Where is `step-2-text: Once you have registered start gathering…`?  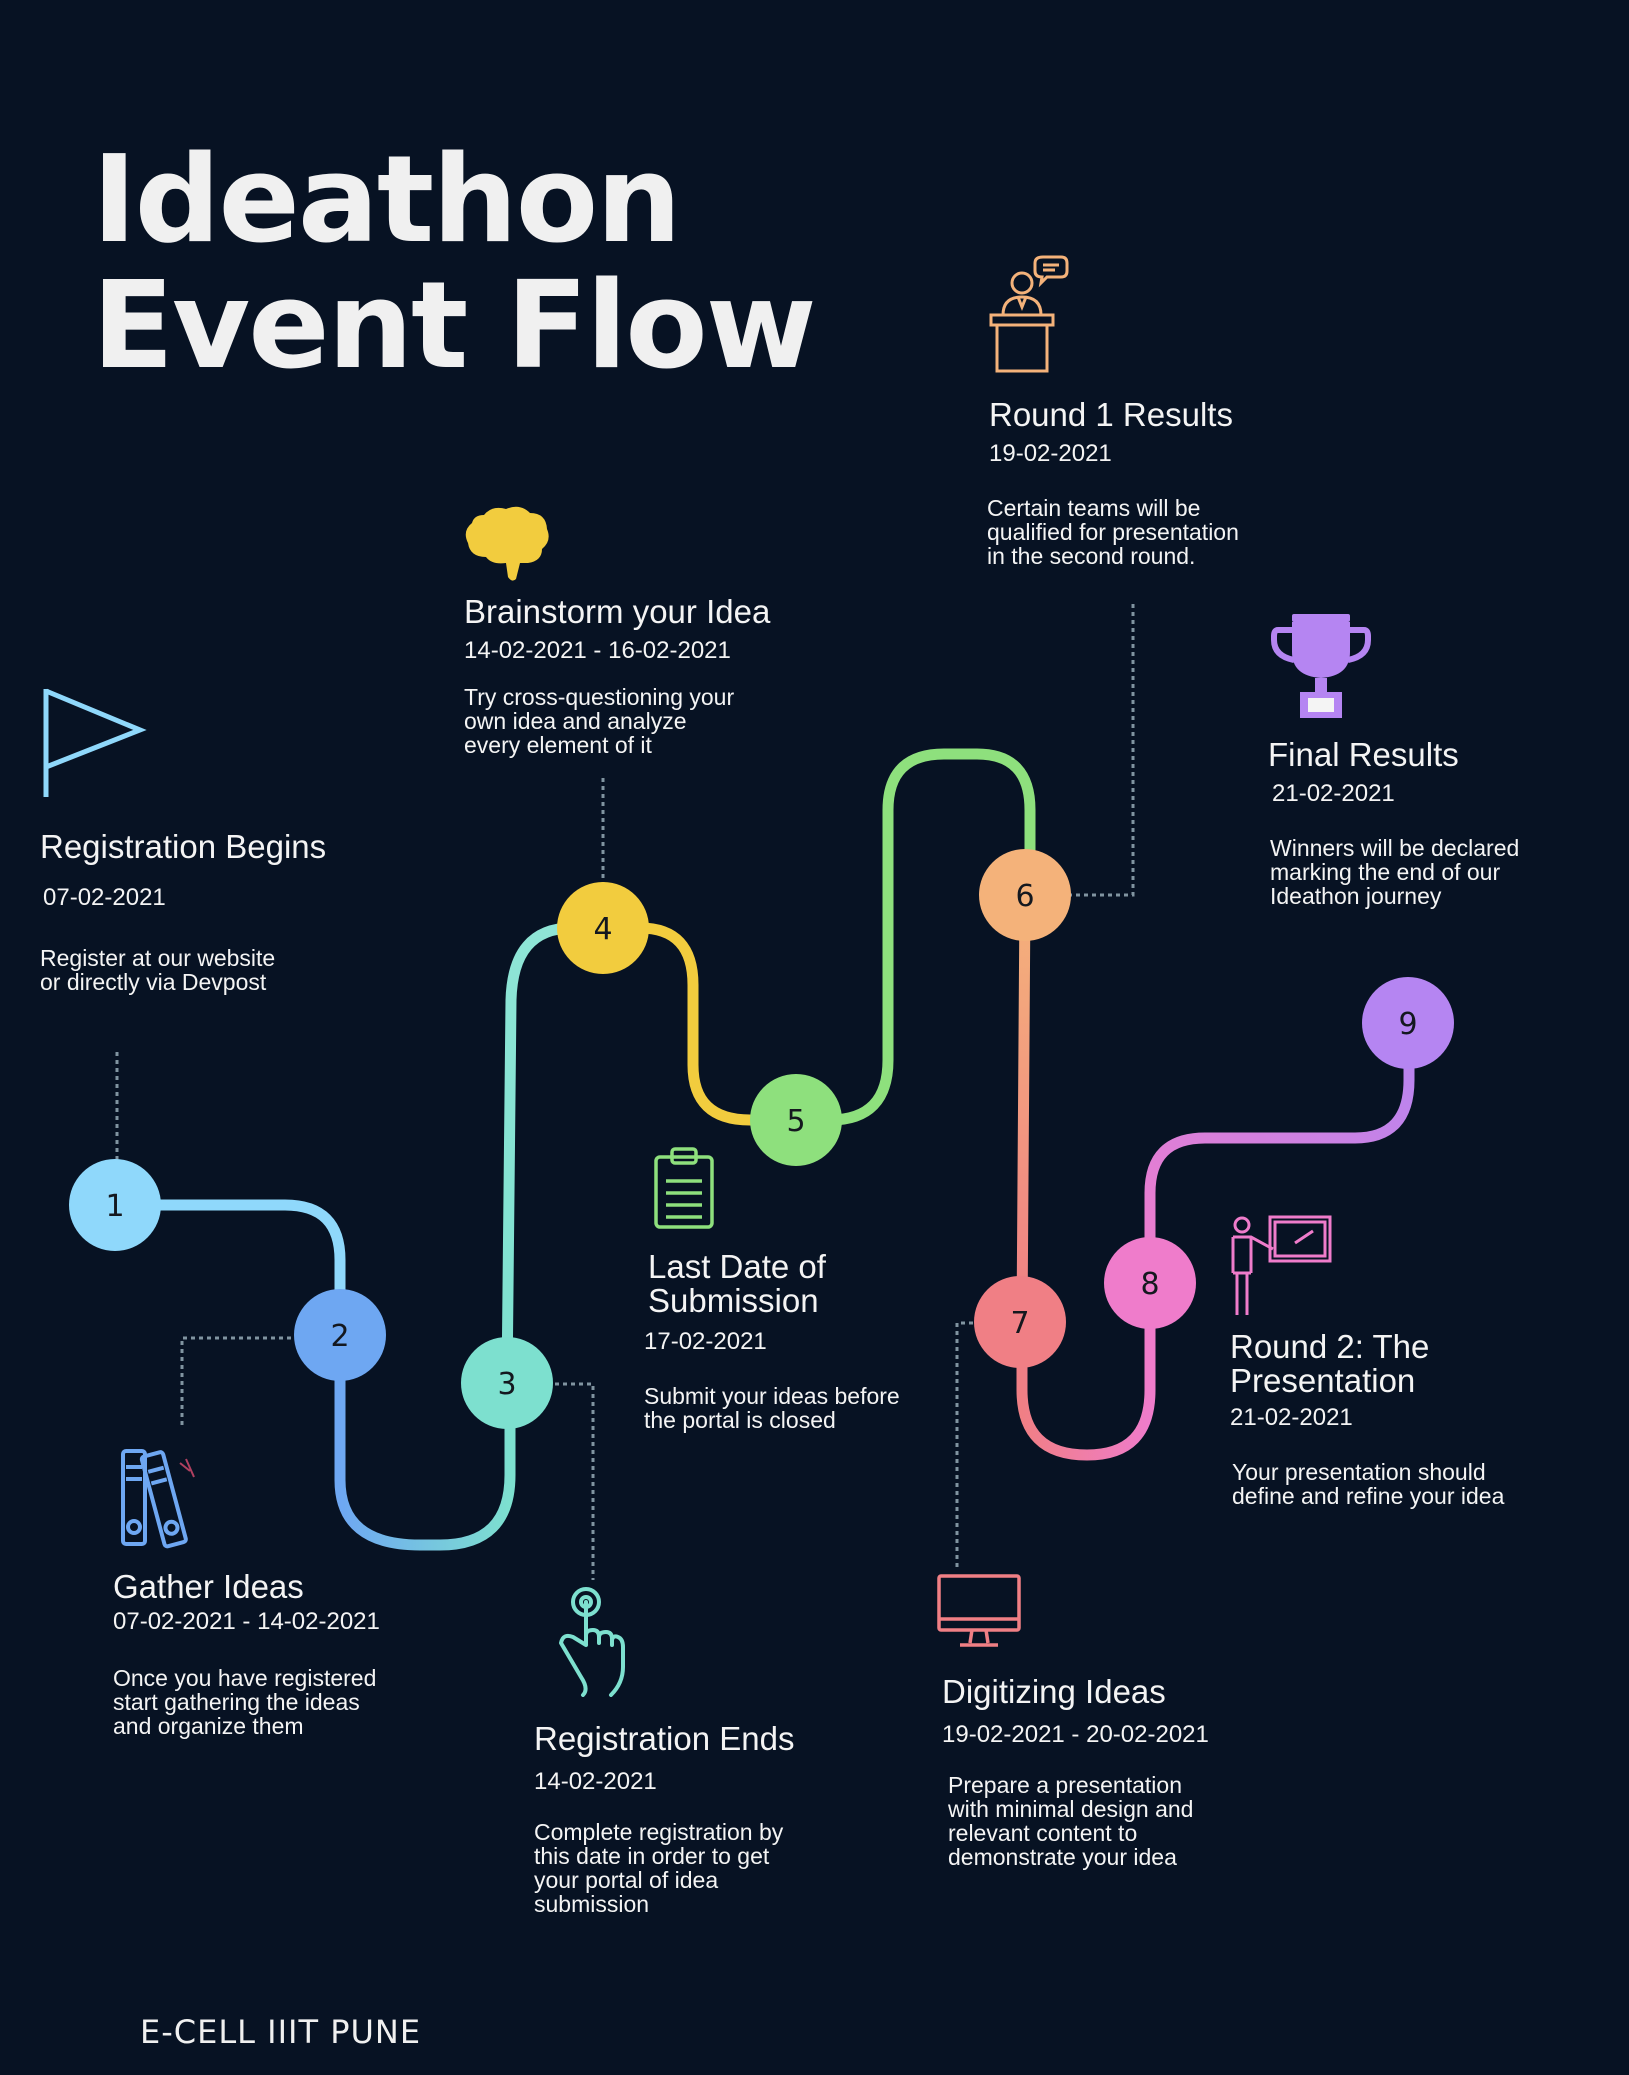 step-2-text: Once you have registered start gathering… is located at coordinates (245, 1702).